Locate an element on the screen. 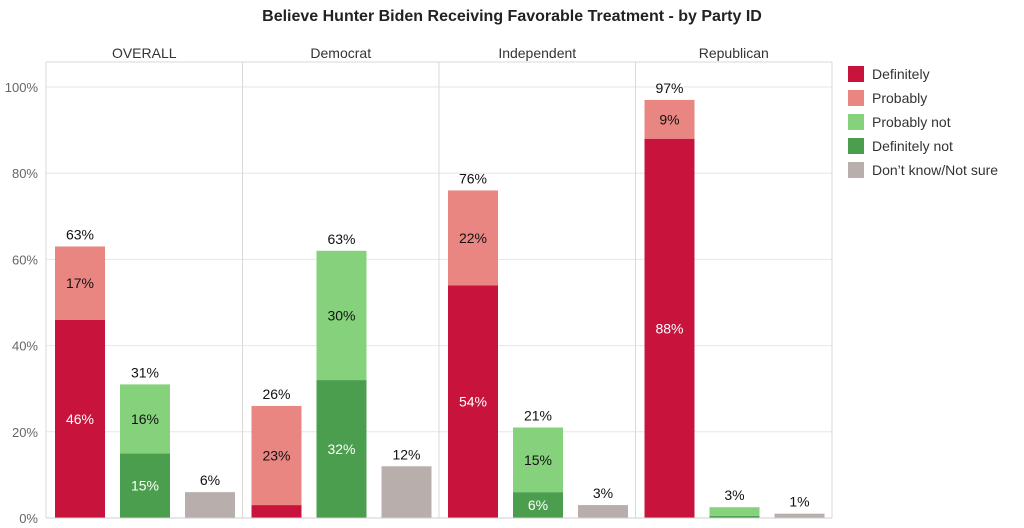 The width and height of the screenshot is (1024, 528). bar-total-label: 12% is located at coordinates (406, 454).